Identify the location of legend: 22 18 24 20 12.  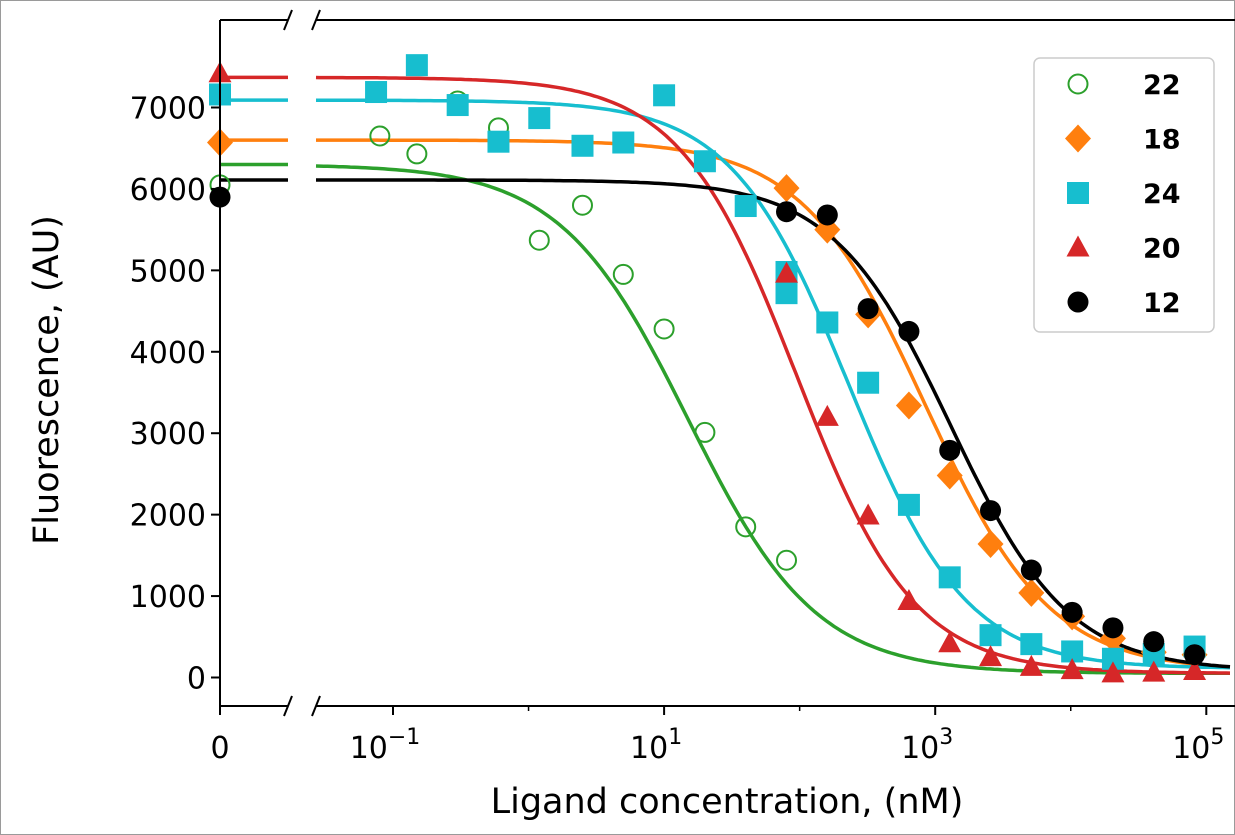
(1124, 195).